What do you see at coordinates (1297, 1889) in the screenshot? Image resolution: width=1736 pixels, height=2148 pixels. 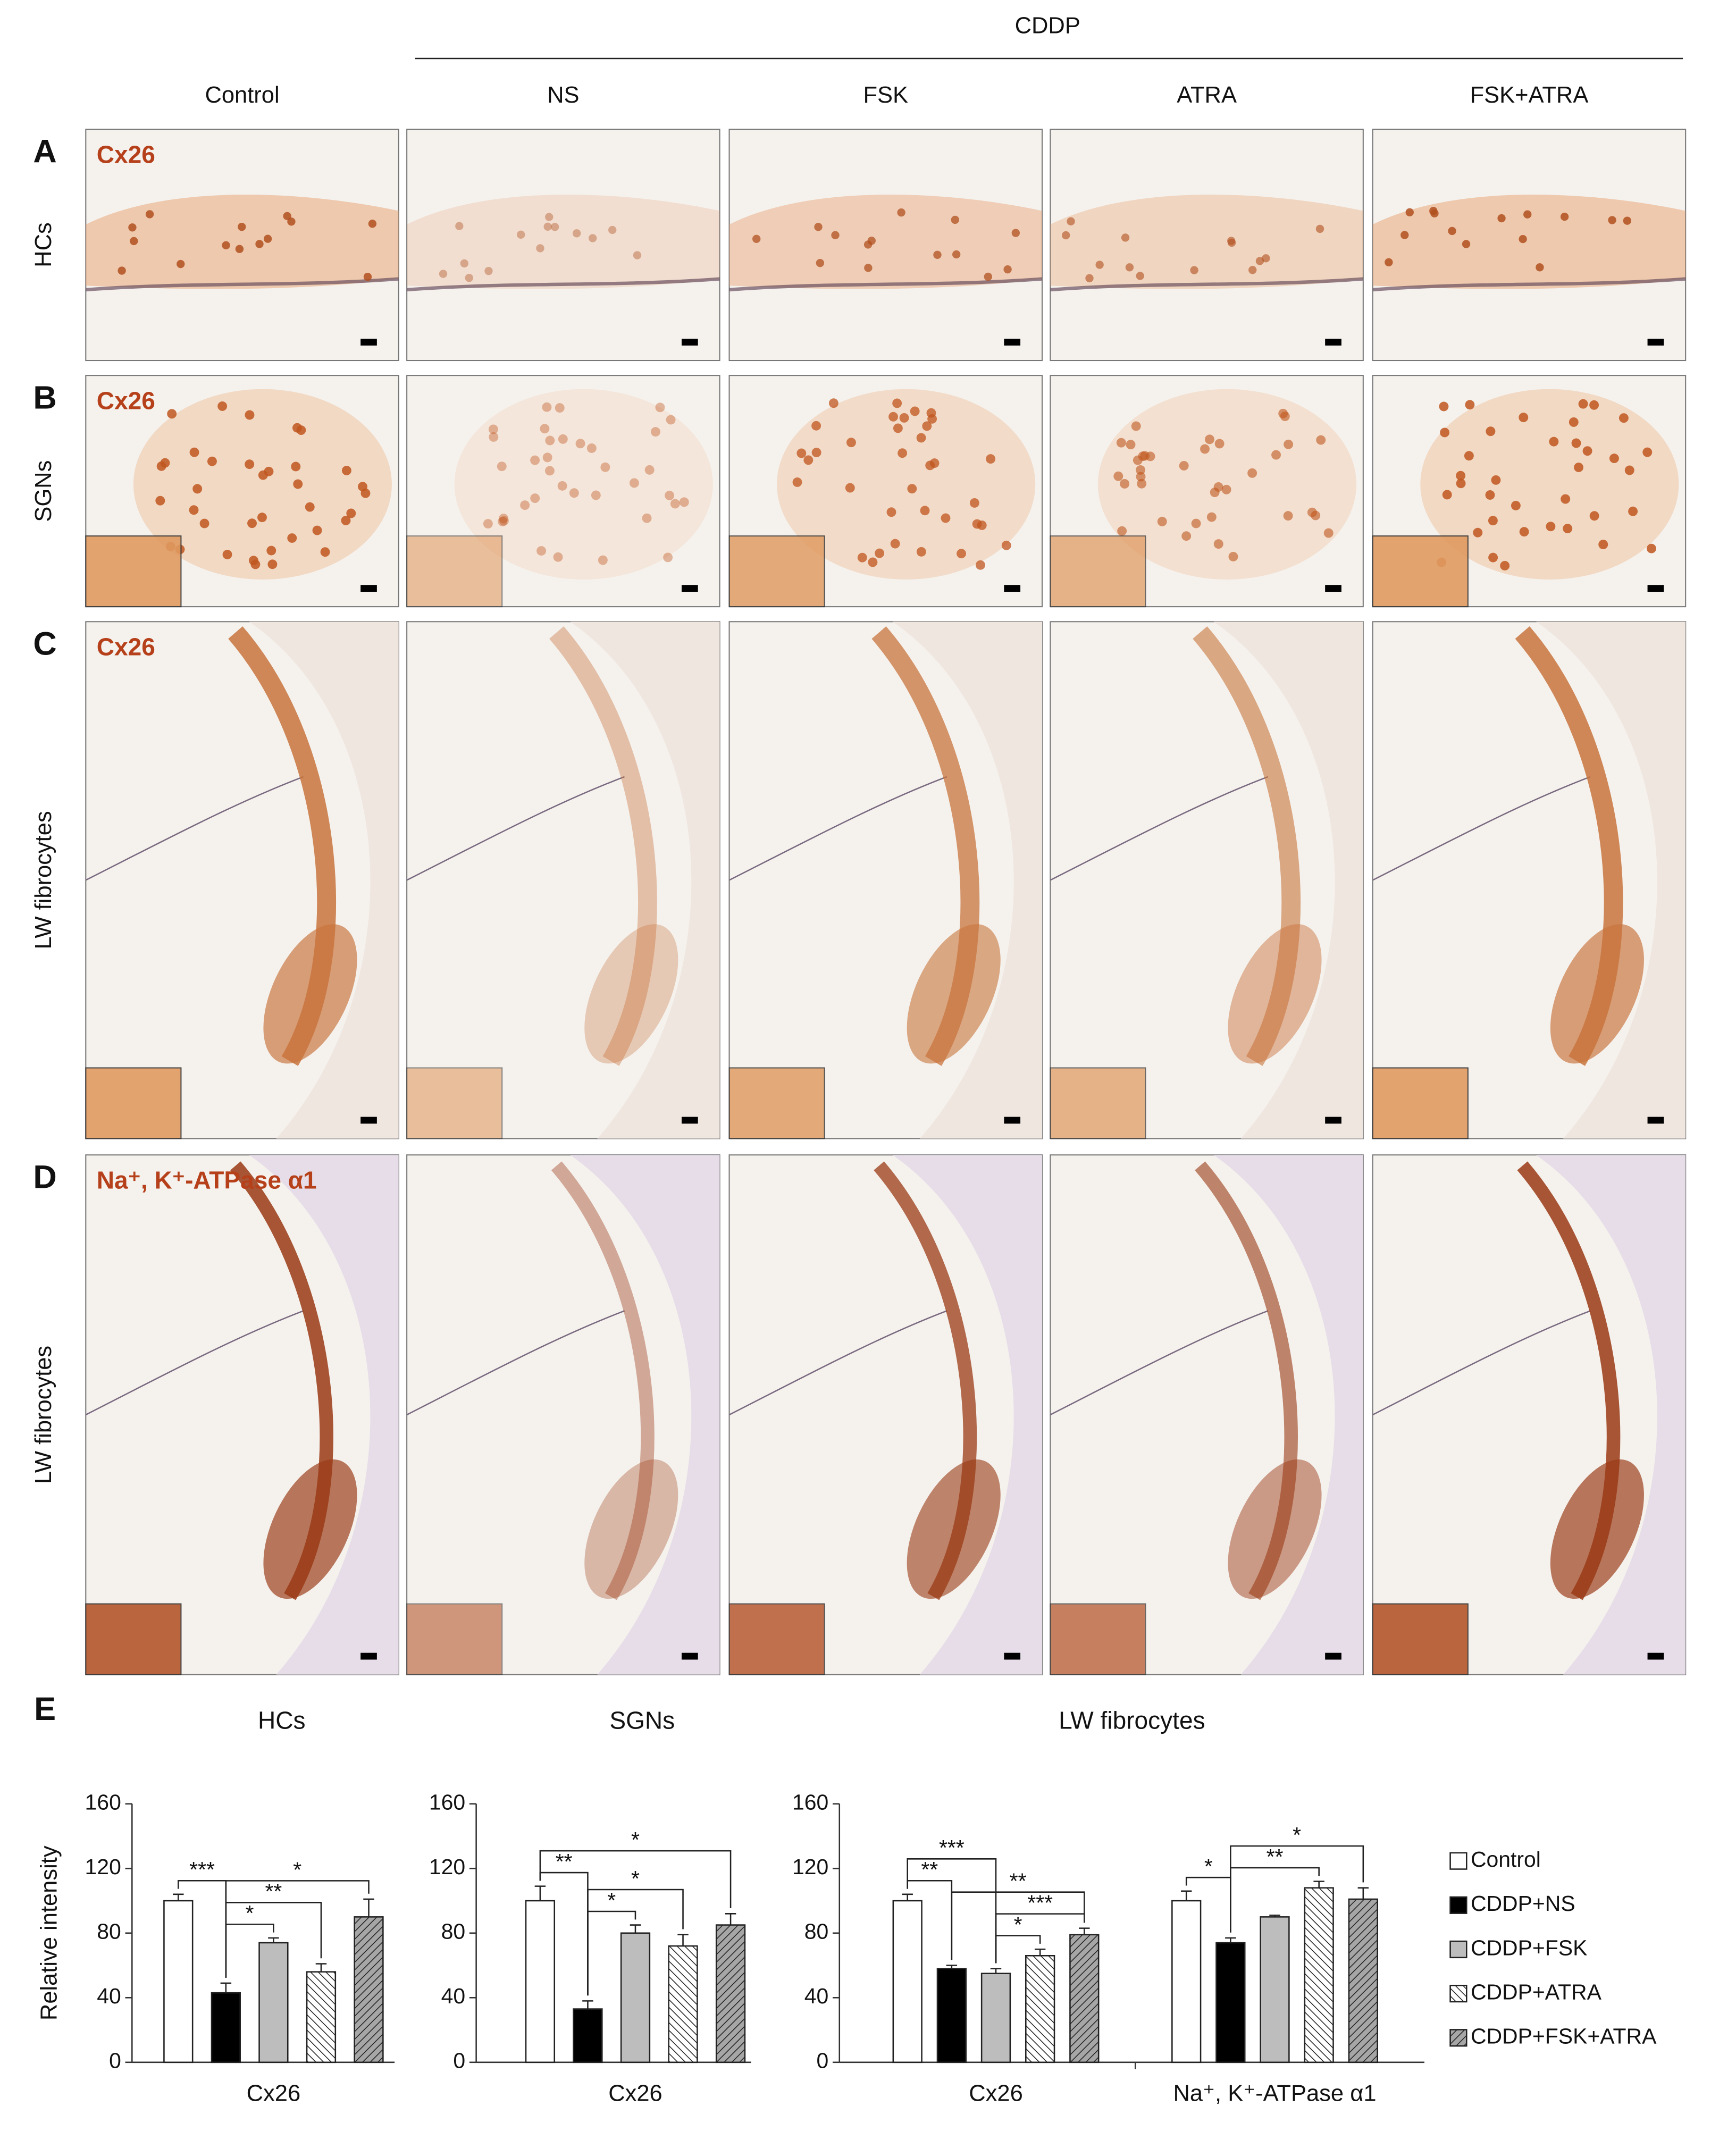 I see `significance-bracket` at bounding box center [1297, 1889].